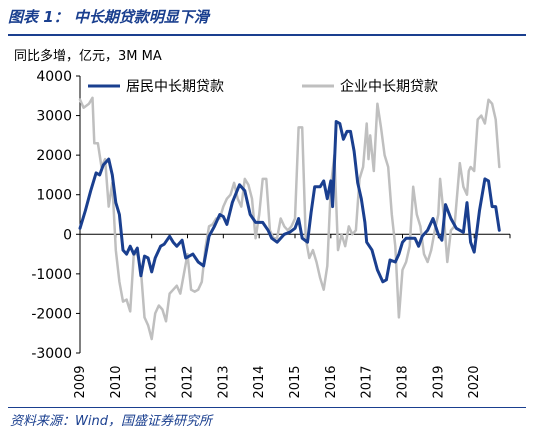  I want to click on legend-label-0: 居民中长期贷款, so click(175, 87).